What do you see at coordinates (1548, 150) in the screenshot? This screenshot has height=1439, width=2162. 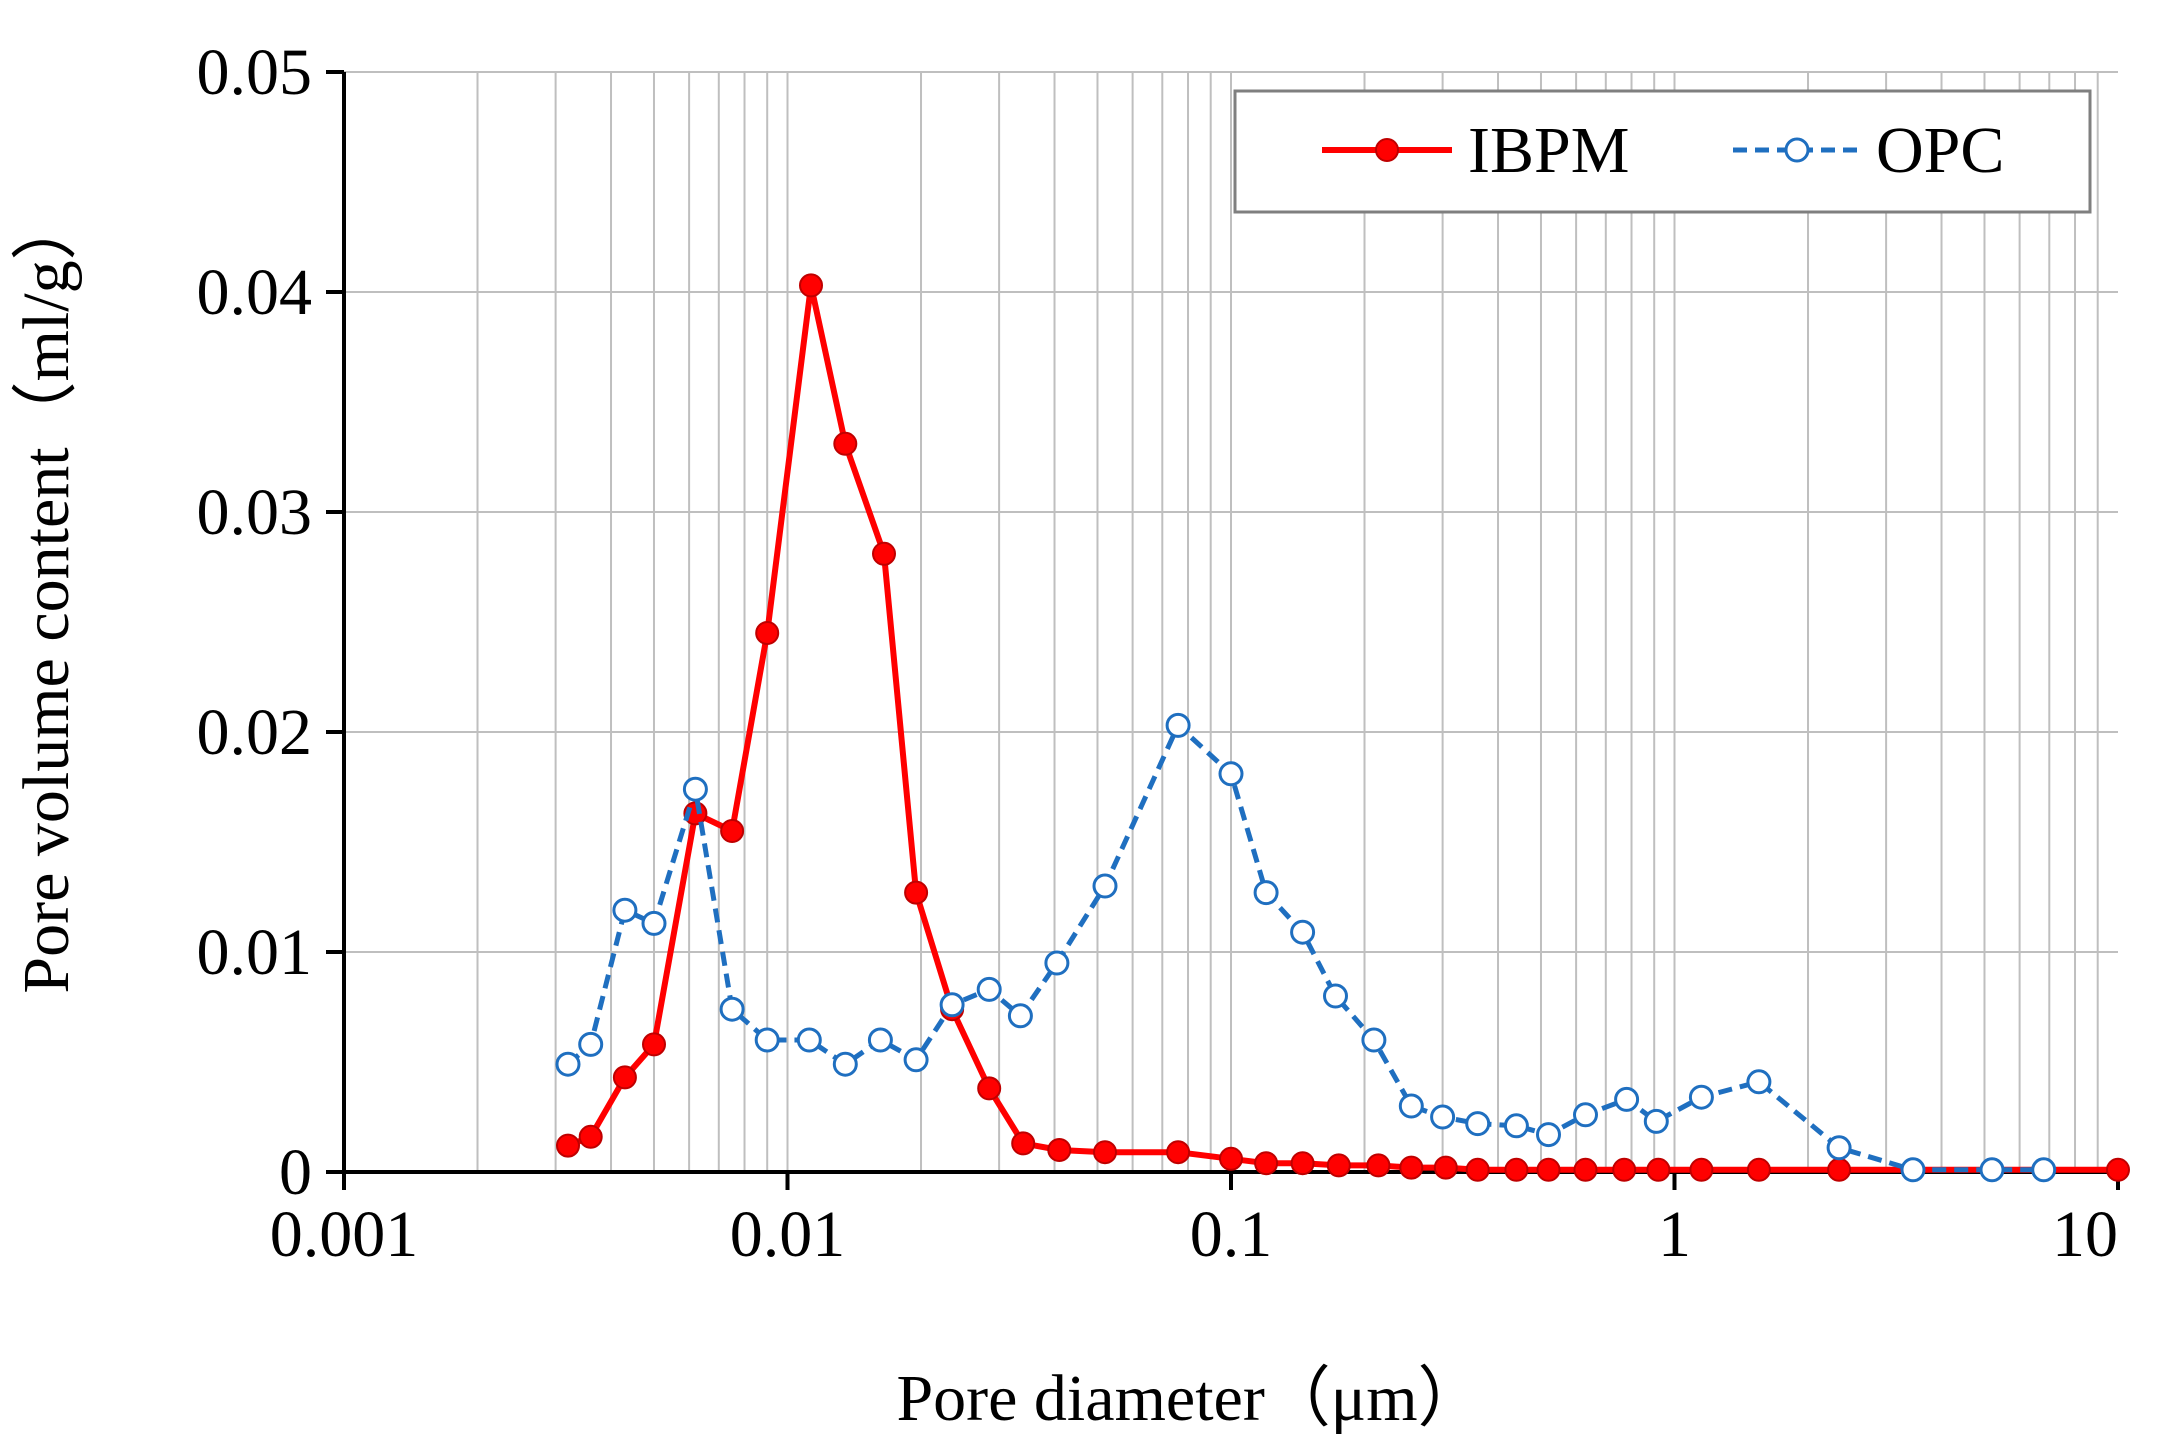 I see `legend-label-ibpm: IBPM` at bounding box center [1548, 150].